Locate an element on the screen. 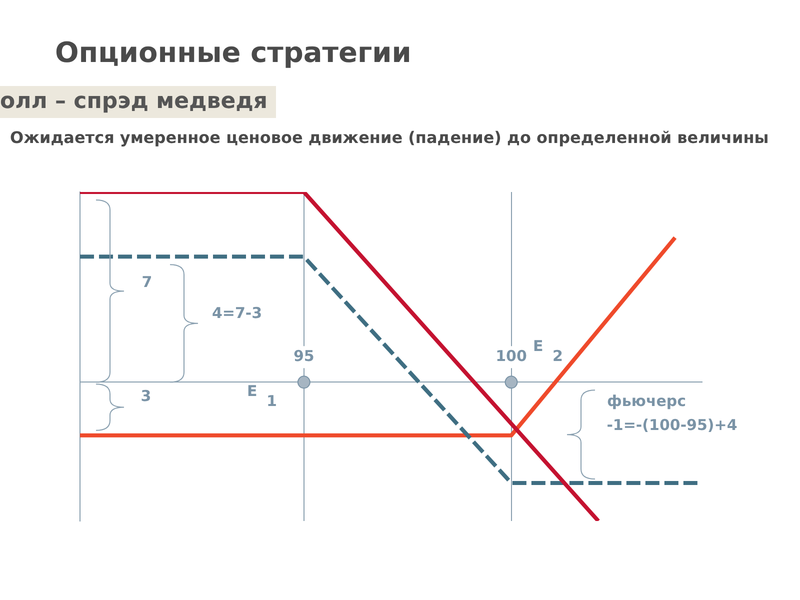 This screenshot has height=600, width=800. annotation: 7 is located at coordinates (147, 282).